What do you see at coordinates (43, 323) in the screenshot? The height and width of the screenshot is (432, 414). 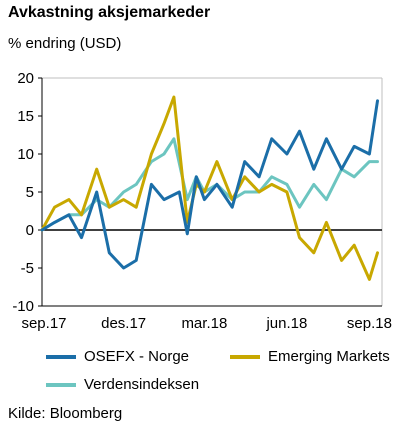 I see `x-tick-label: sep.17` at bounding box center [43, 323].